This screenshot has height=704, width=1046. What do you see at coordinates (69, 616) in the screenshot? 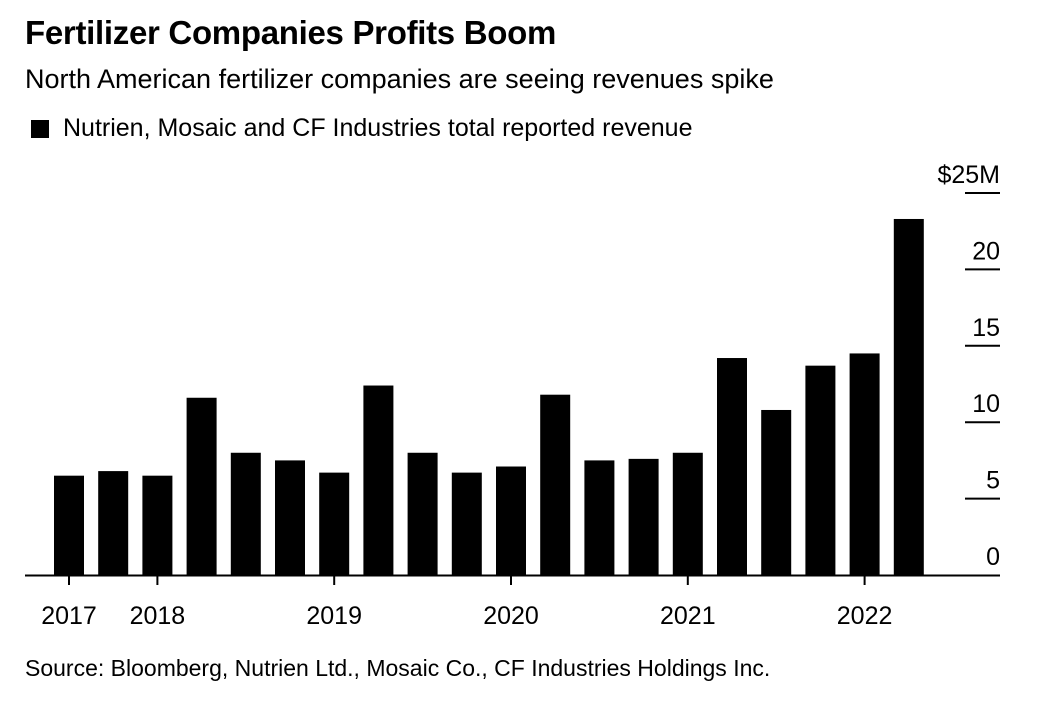
I see `x-tick-label: 2017` at bounding box center [69, 616].